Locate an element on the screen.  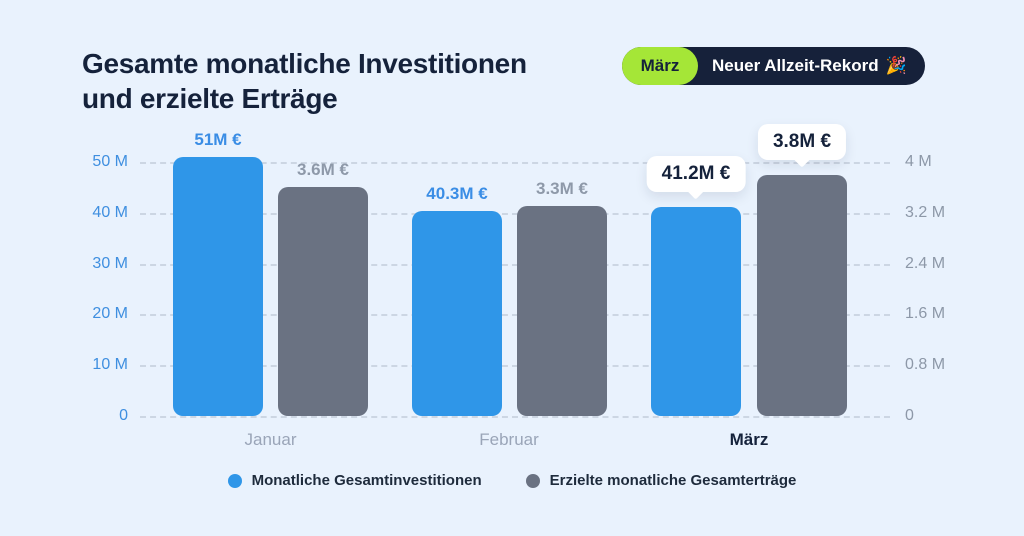
left-axis-tick: 20 M is located at coordinates (110, 314).